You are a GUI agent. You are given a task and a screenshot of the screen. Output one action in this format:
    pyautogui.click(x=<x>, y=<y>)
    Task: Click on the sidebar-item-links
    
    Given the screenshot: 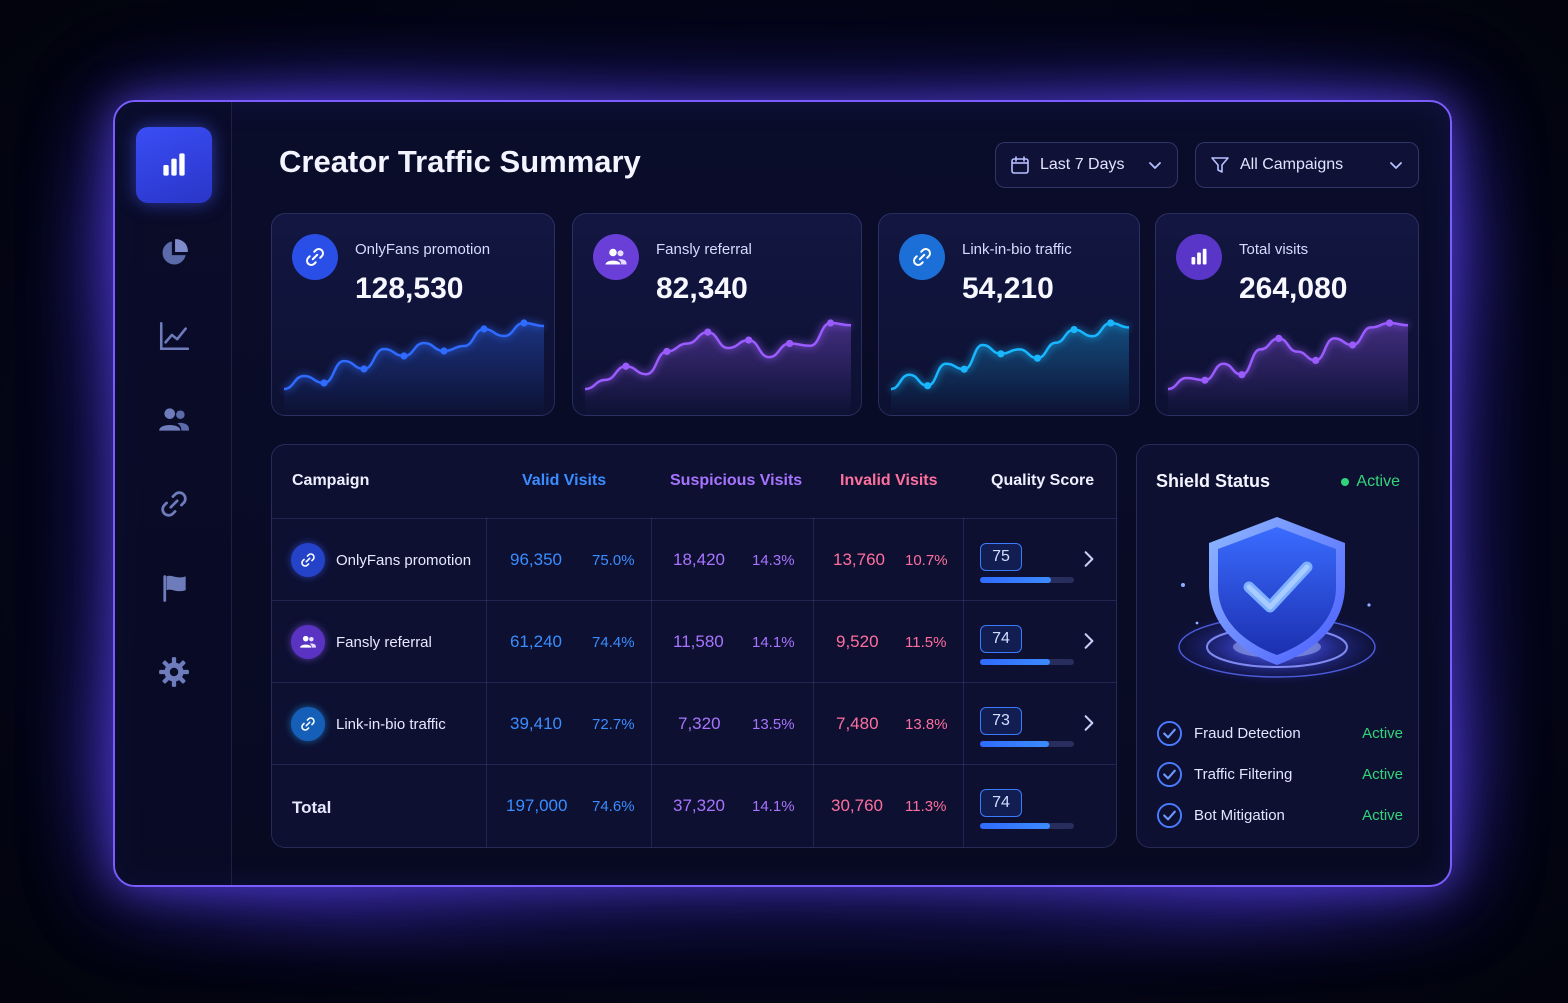 What is the action you would take?
    pyautogui.click(x=174, y=504)
    